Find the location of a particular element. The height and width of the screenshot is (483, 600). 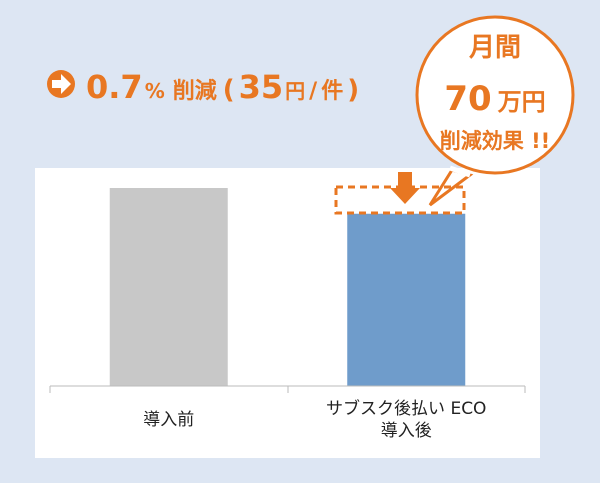

x-axis is located at coordinates (287, 389).